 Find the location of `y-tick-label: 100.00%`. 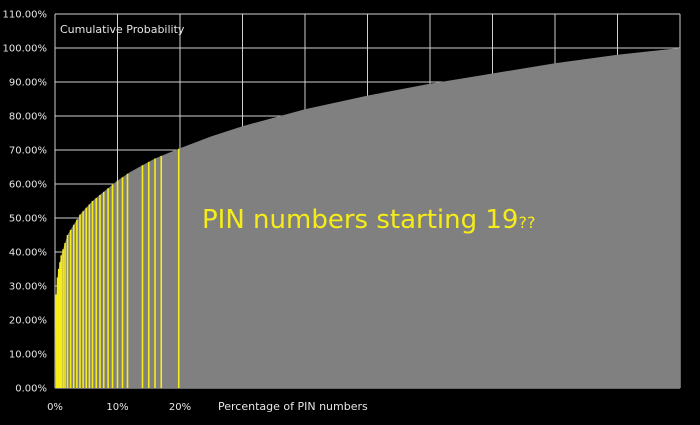

y-tick-label: 100.00% is located at coordinates (25, 49).